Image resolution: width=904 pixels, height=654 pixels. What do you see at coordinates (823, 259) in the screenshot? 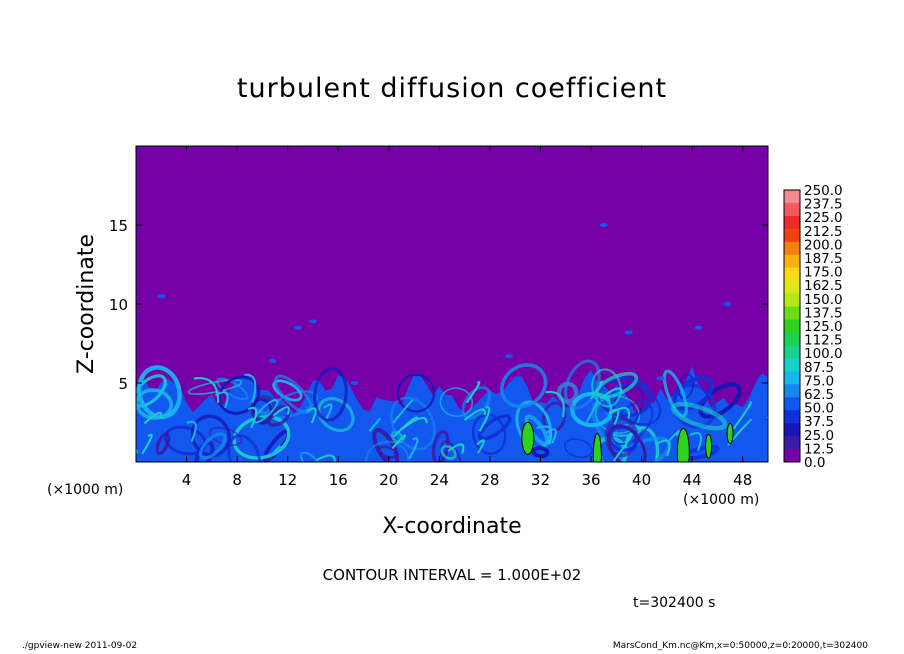
I see `colorbar-label: 187.5` at bounding box center [823, 259].